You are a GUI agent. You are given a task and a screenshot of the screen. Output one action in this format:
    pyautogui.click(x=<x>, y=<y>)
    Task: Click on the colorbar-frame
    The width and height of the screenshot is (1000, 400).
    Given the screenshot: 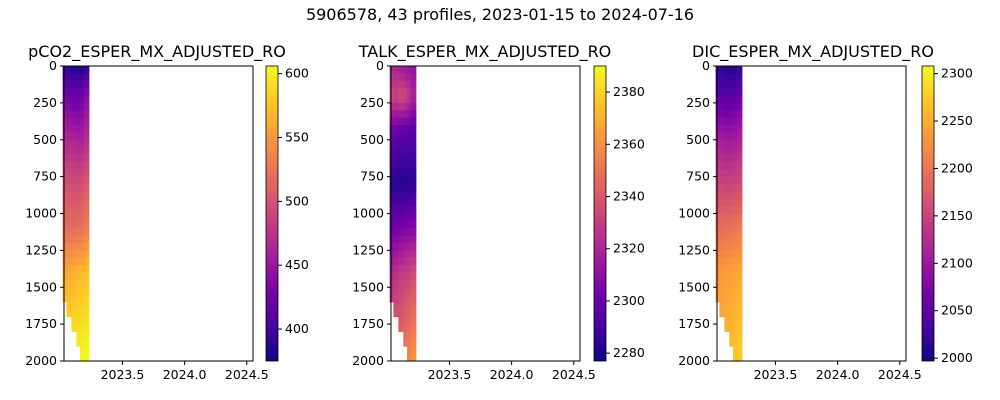 What is the action you would take?
    pyautogui.click(x=272, y=213)
    